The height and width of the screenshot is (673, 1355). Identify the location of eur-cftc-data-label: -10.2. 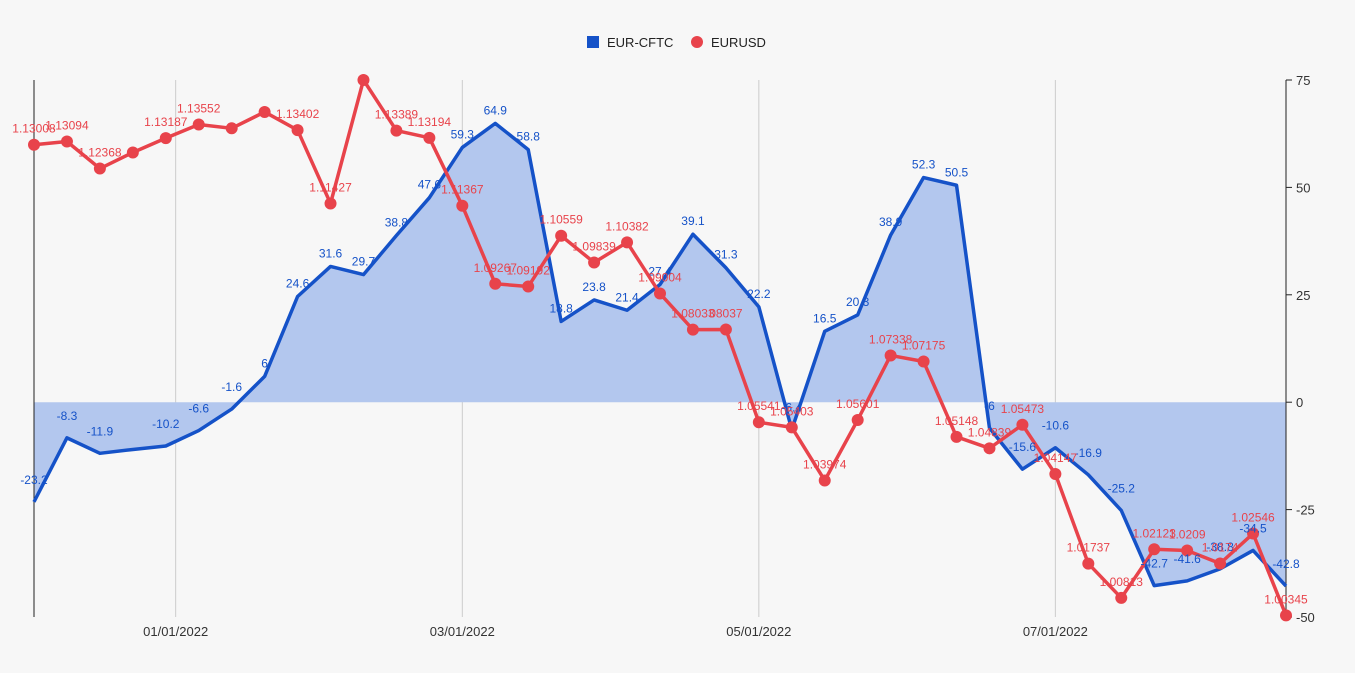
(166, 424).